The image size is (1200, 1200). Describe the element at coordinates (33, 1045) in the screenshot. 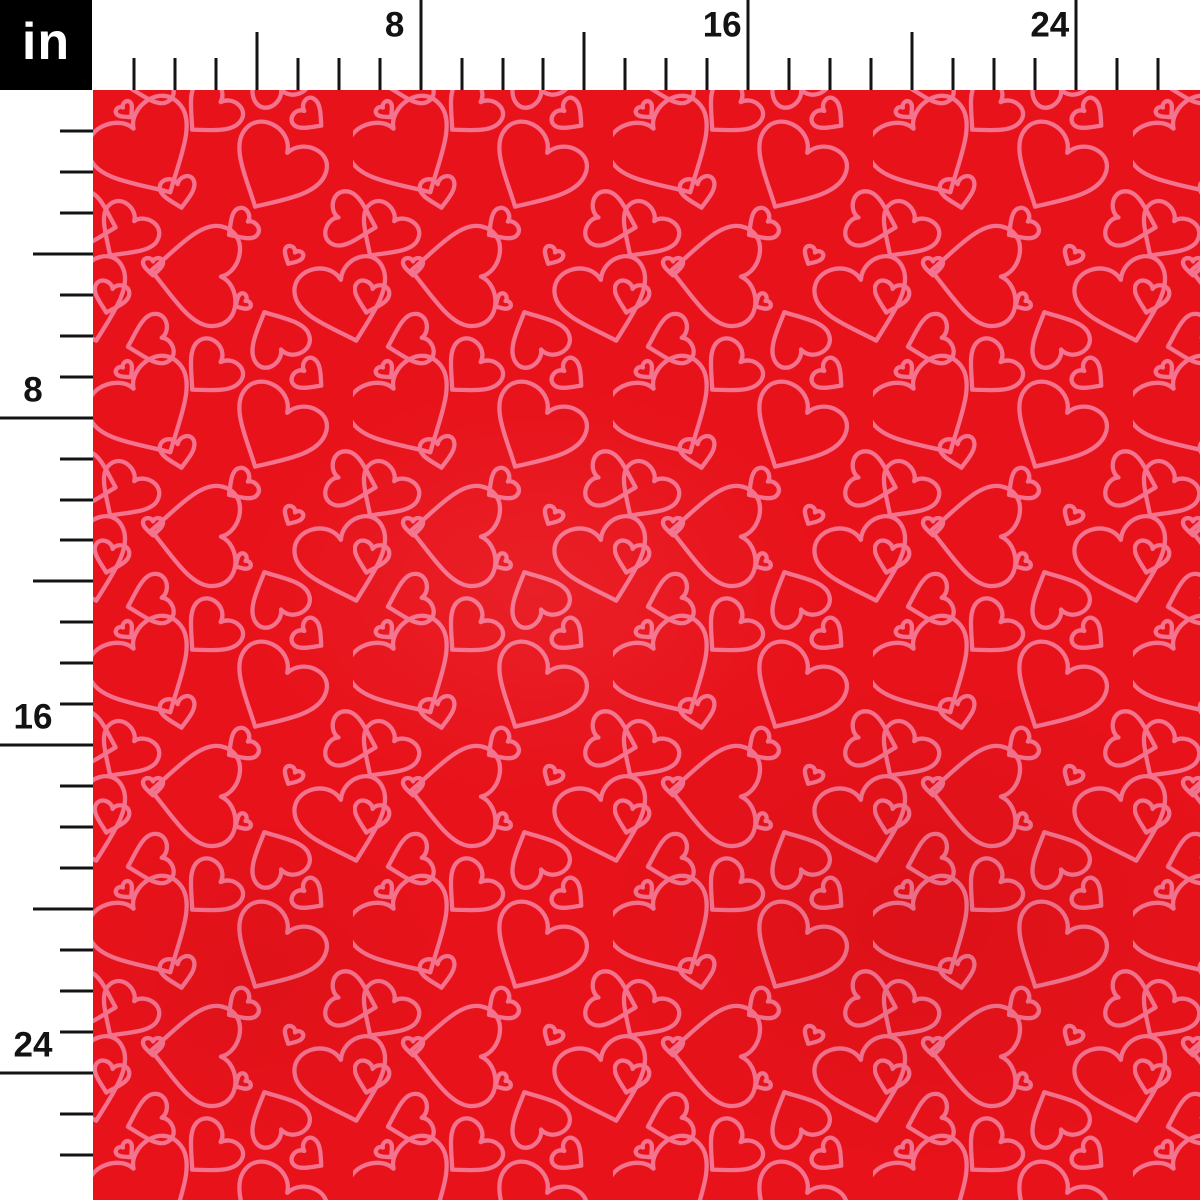

I see `left-ruler-number-24: 24` at that location.